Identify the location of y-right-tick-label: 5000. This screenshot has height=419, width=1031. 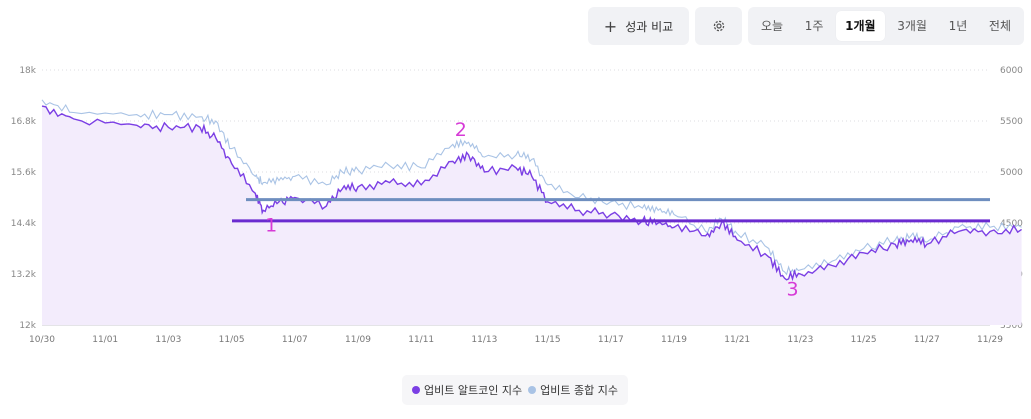
(1011, 173).